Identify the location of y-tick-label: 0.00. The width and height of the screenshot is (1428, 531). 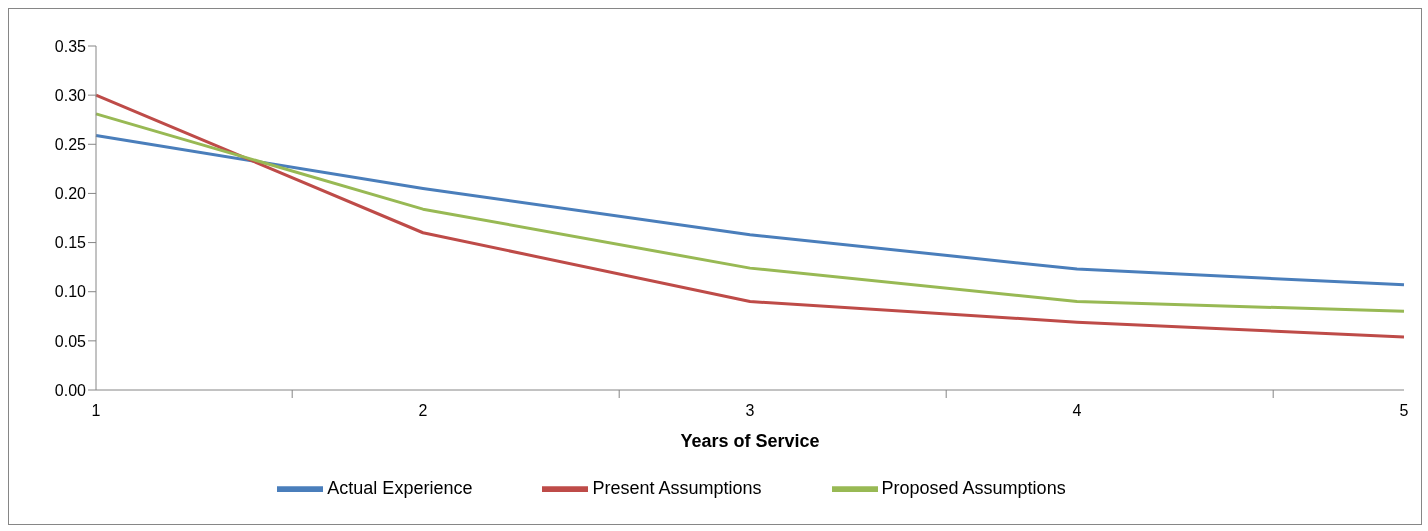
(70, 390).